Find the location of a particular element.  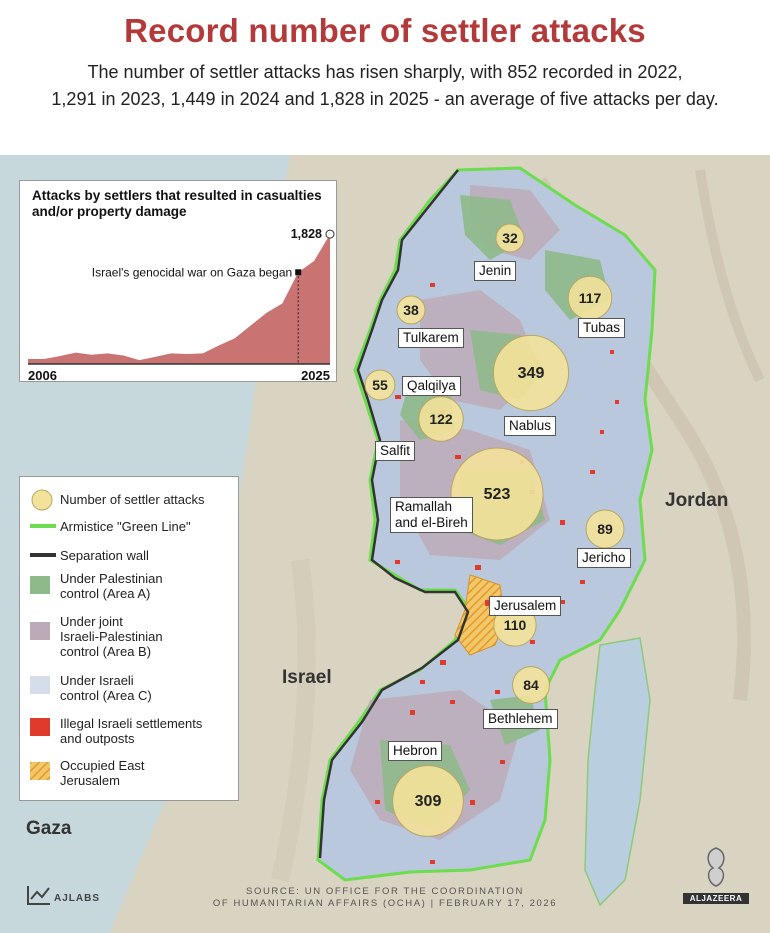

legend-east-jerusalem-label: Occupied East Jerusalem is located at coordinates (149, 773).